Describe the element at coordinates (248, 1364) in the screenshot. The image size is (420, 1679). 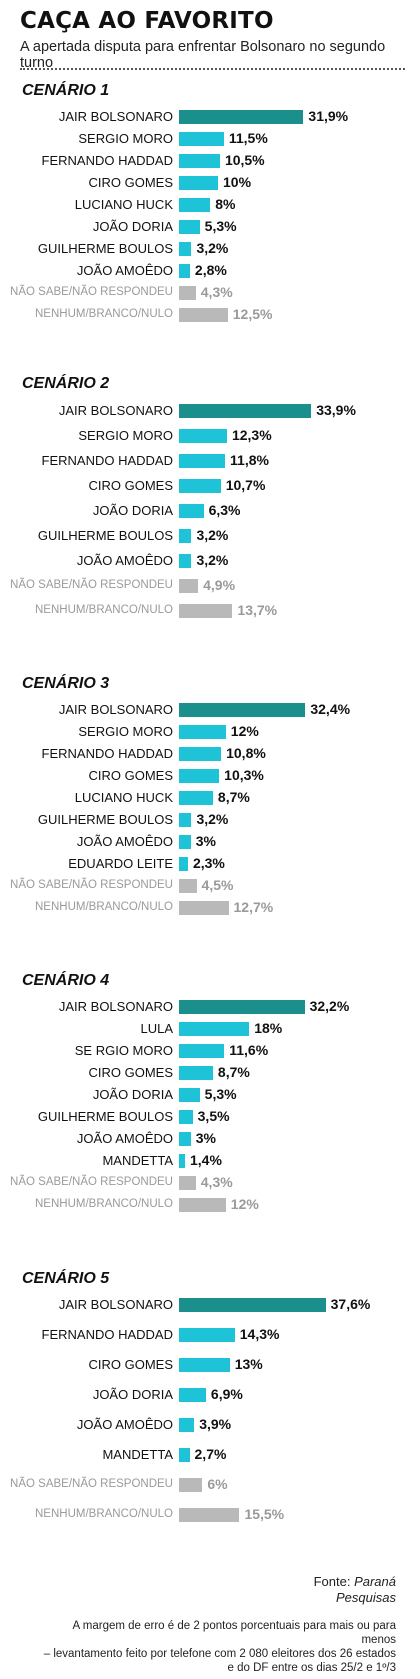
I see `bar-value-label: 13%` at that location.